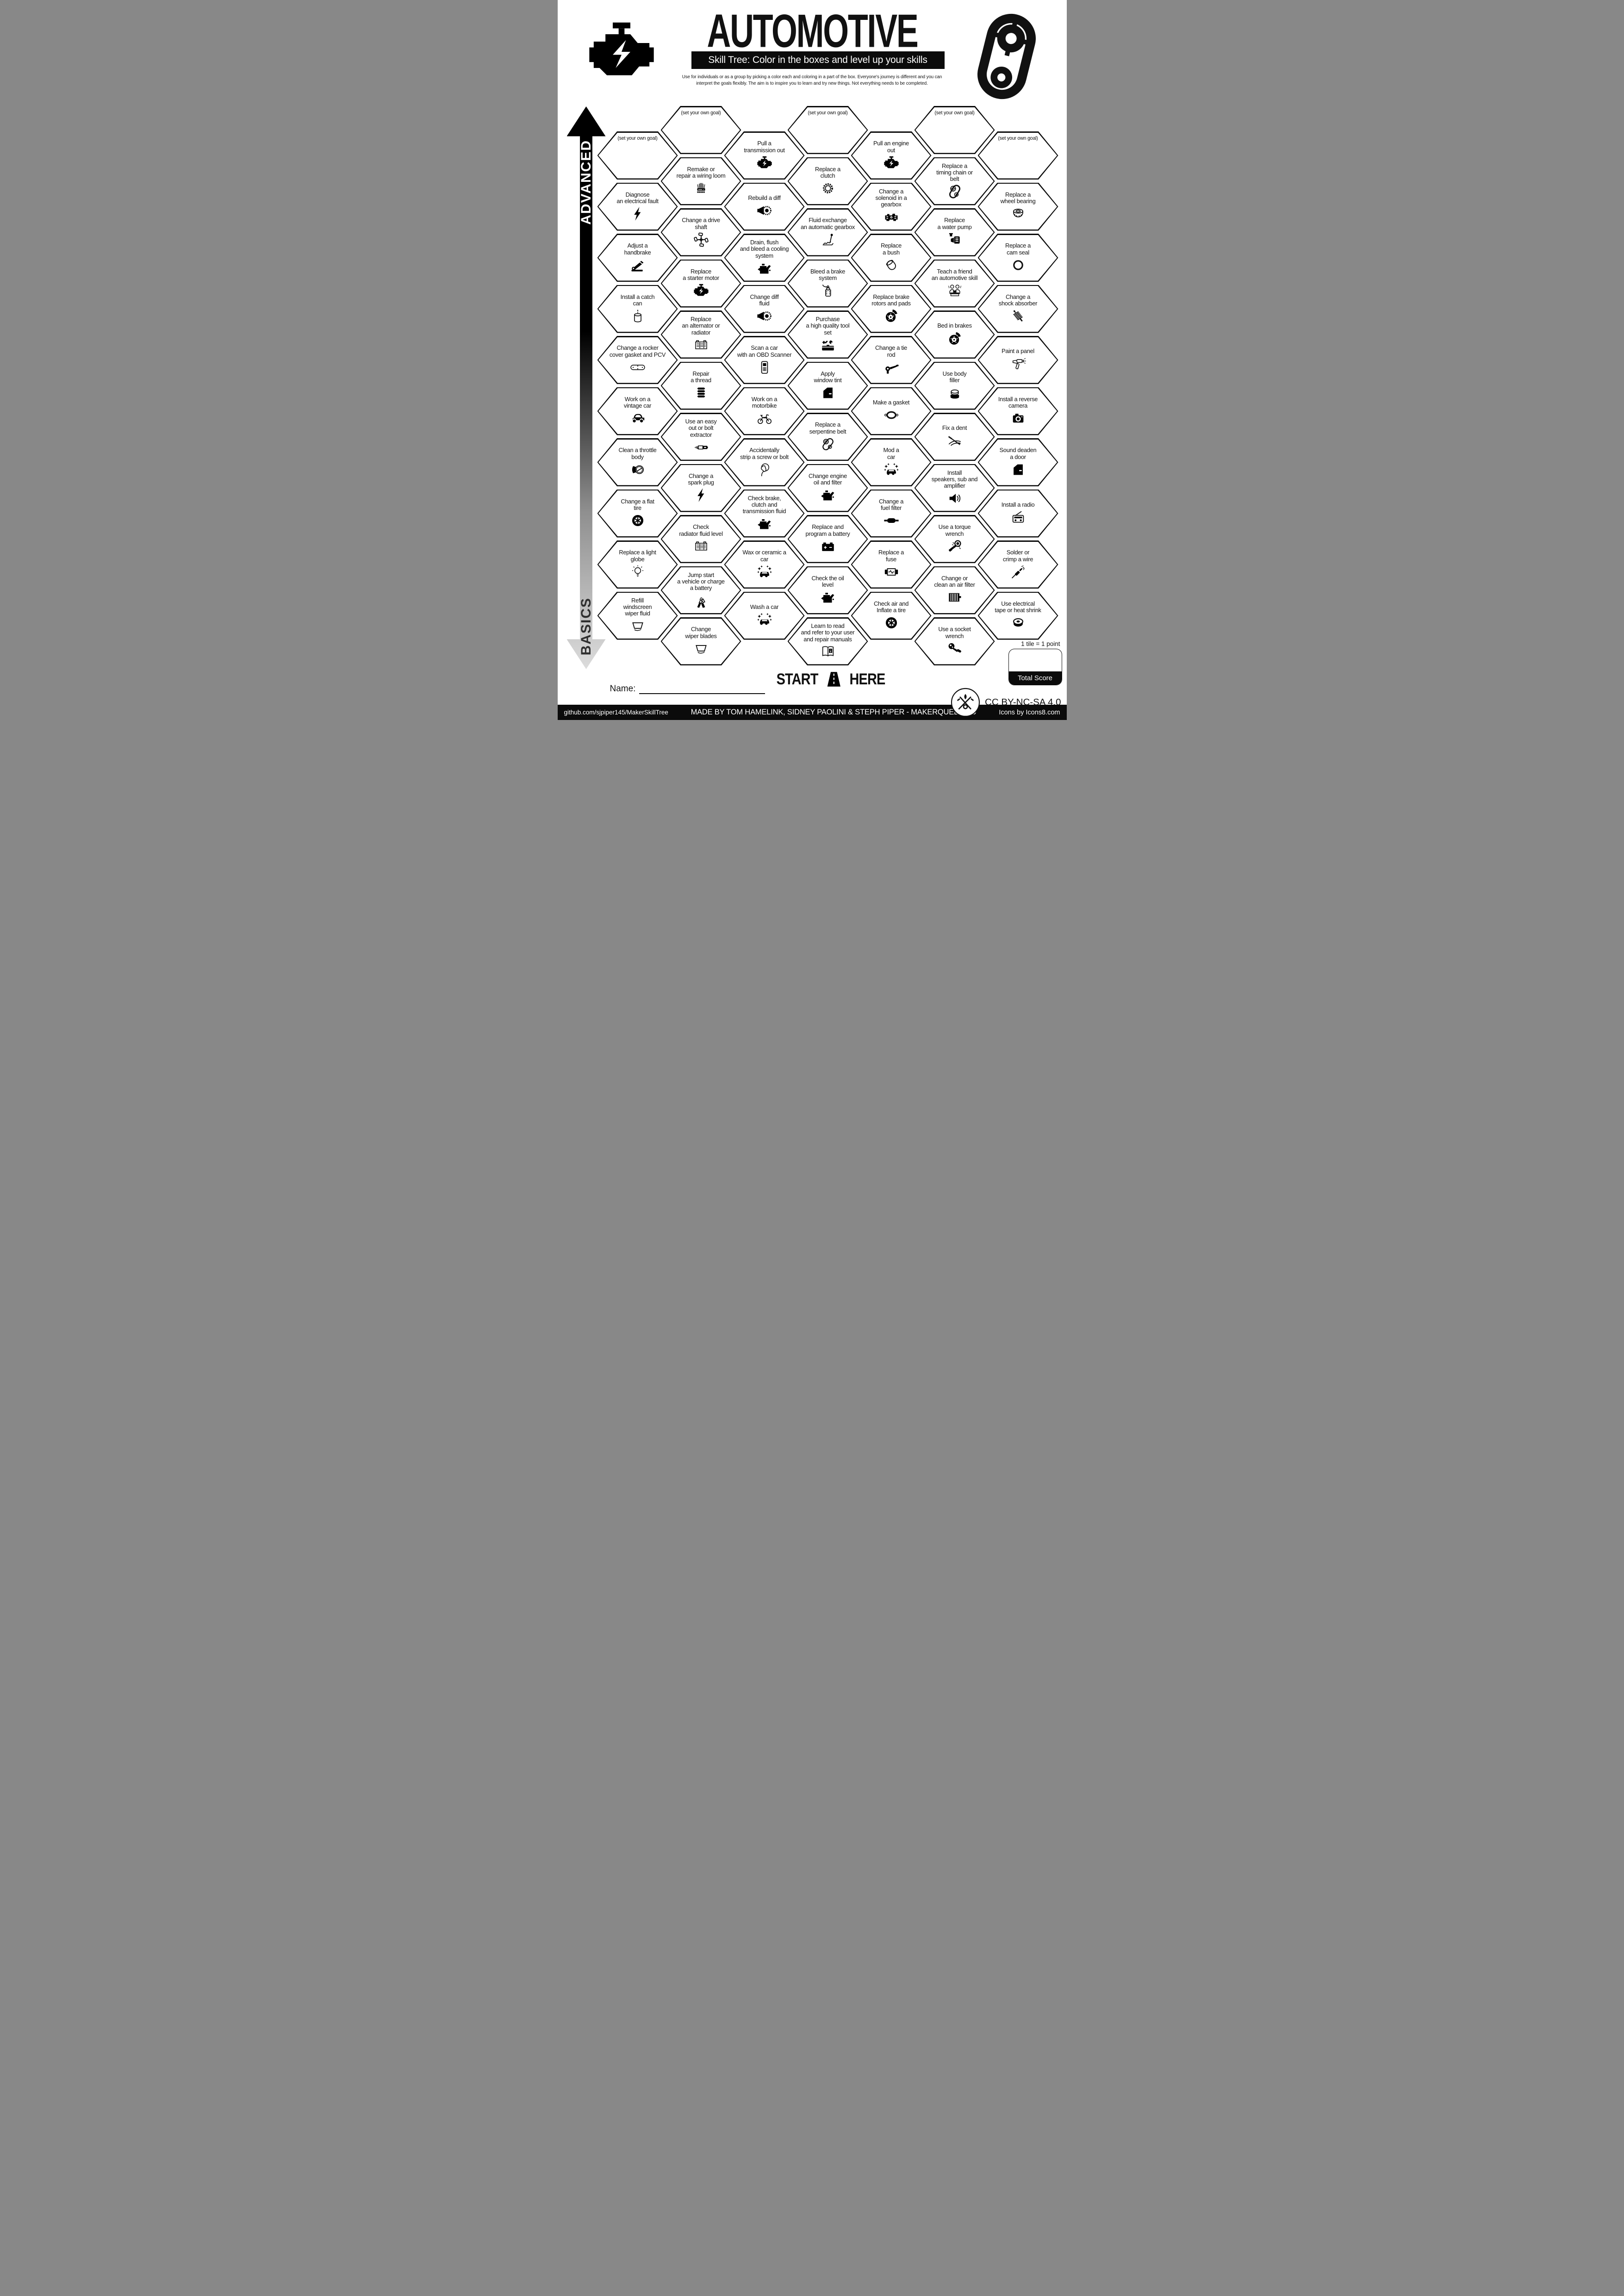  I want to click on skill-hex-rebuild-a-diff: Rebuild a diff, so click(764, 207).